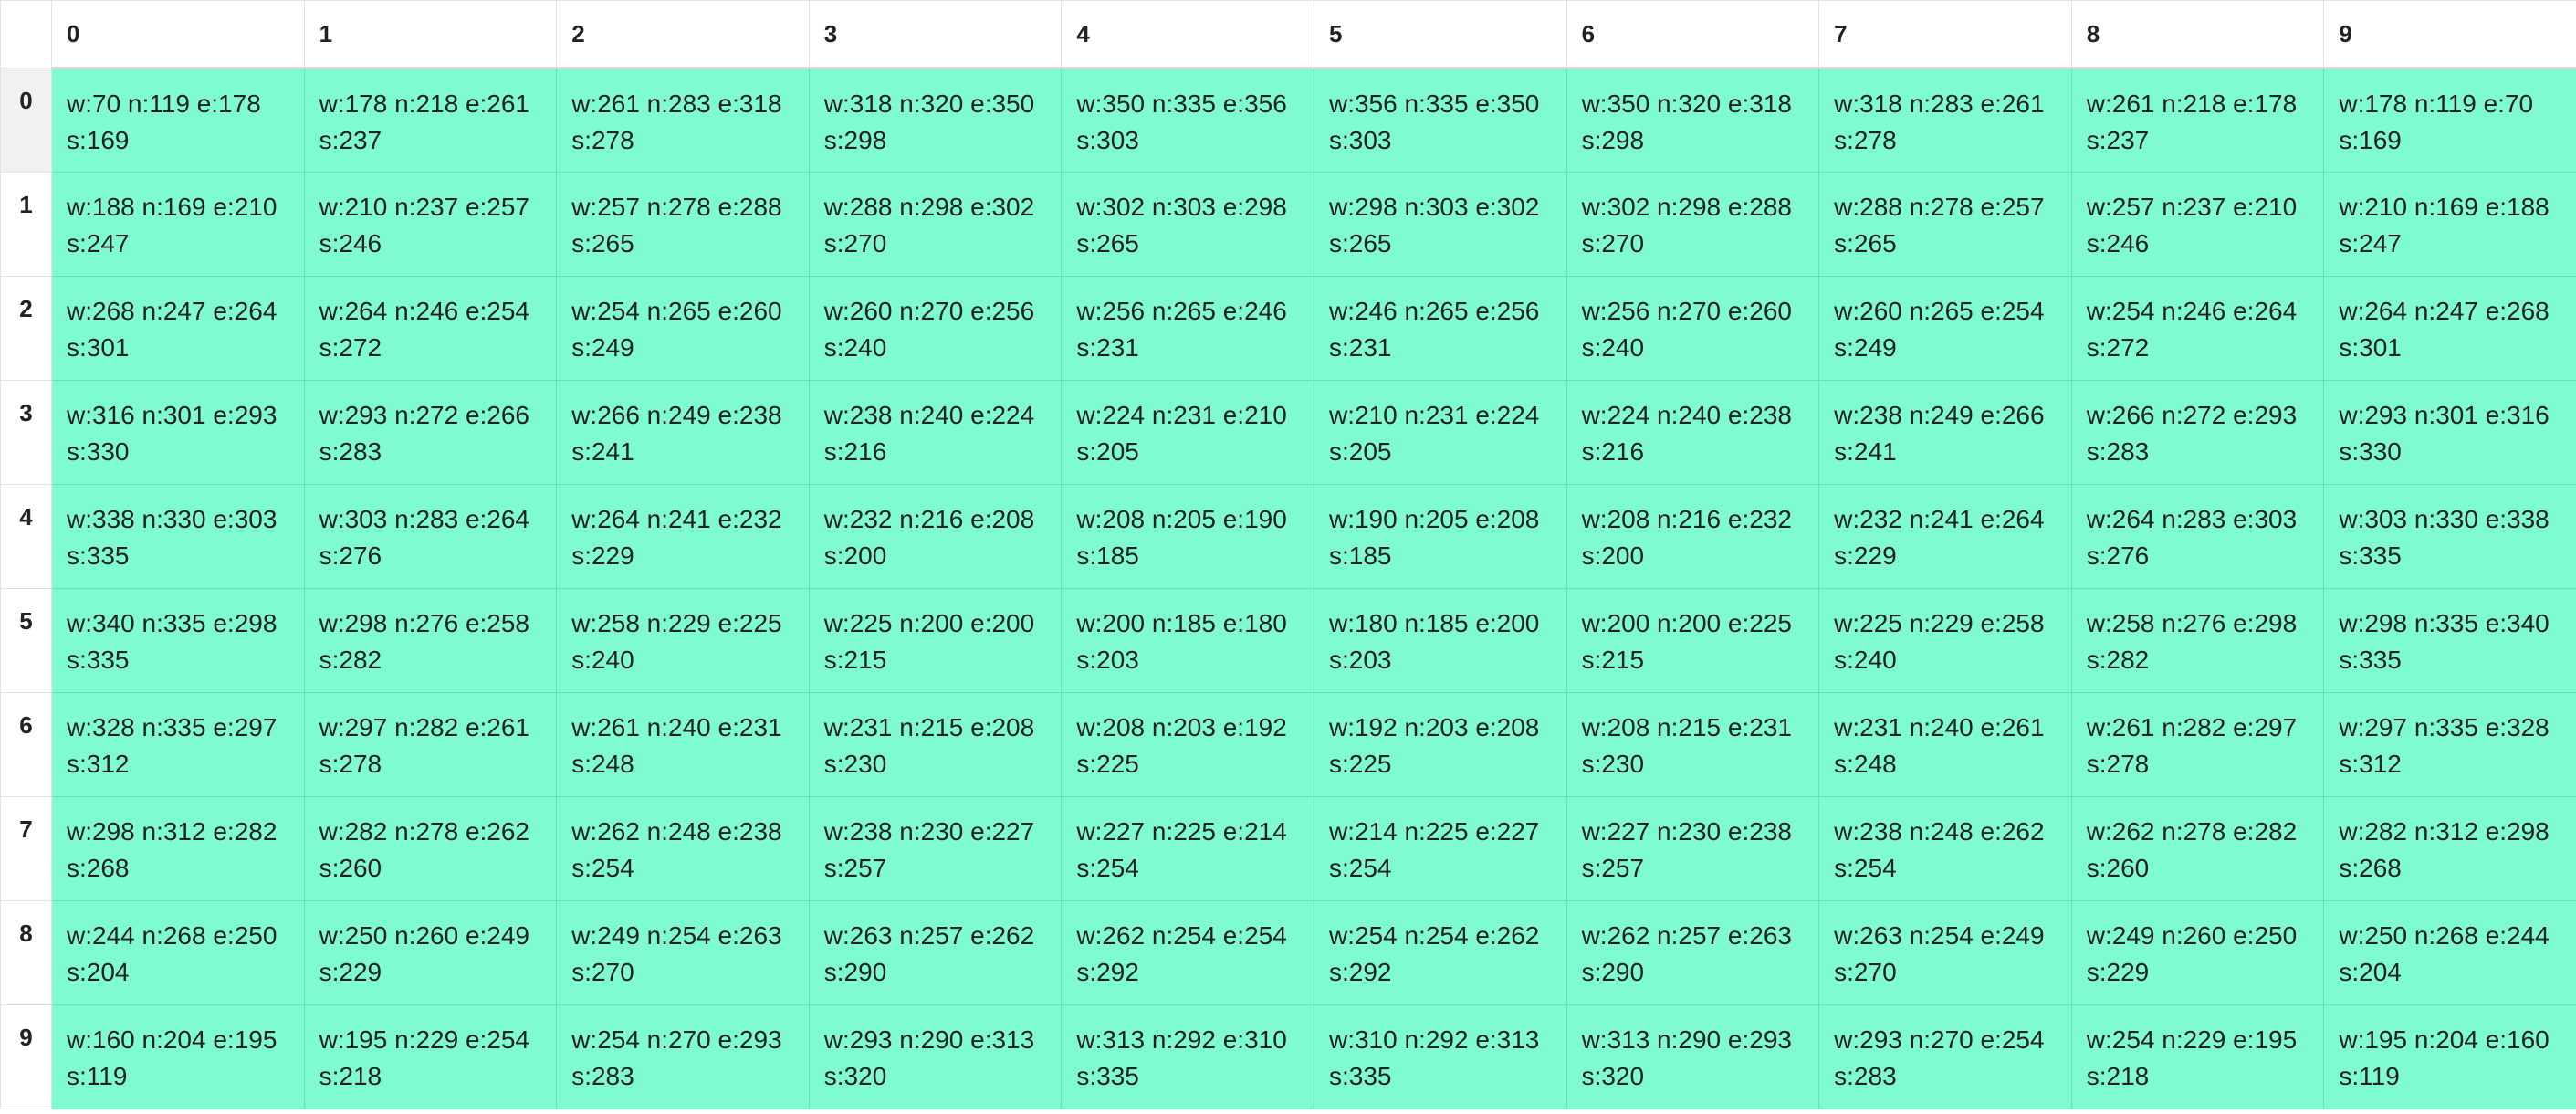  What do you see at coordinates (936, 953) in the screenshot?
I see `grid-cell: w:263 n:257 e:262 s:290` at bounding box center [936, 953].